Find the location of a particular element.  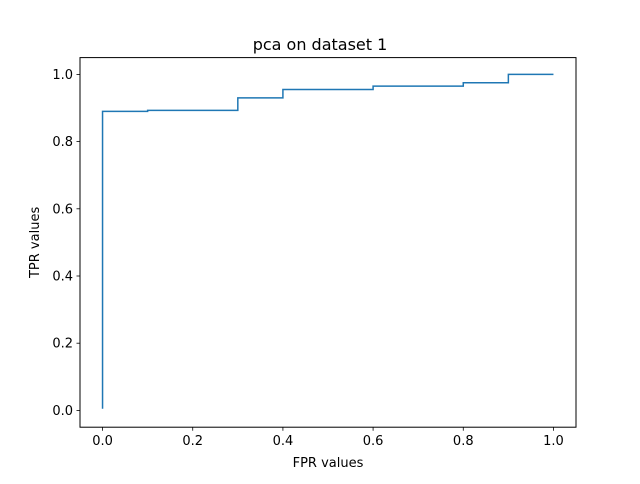

y-tick-label: 0.2 is located at coordinates (62, 344).